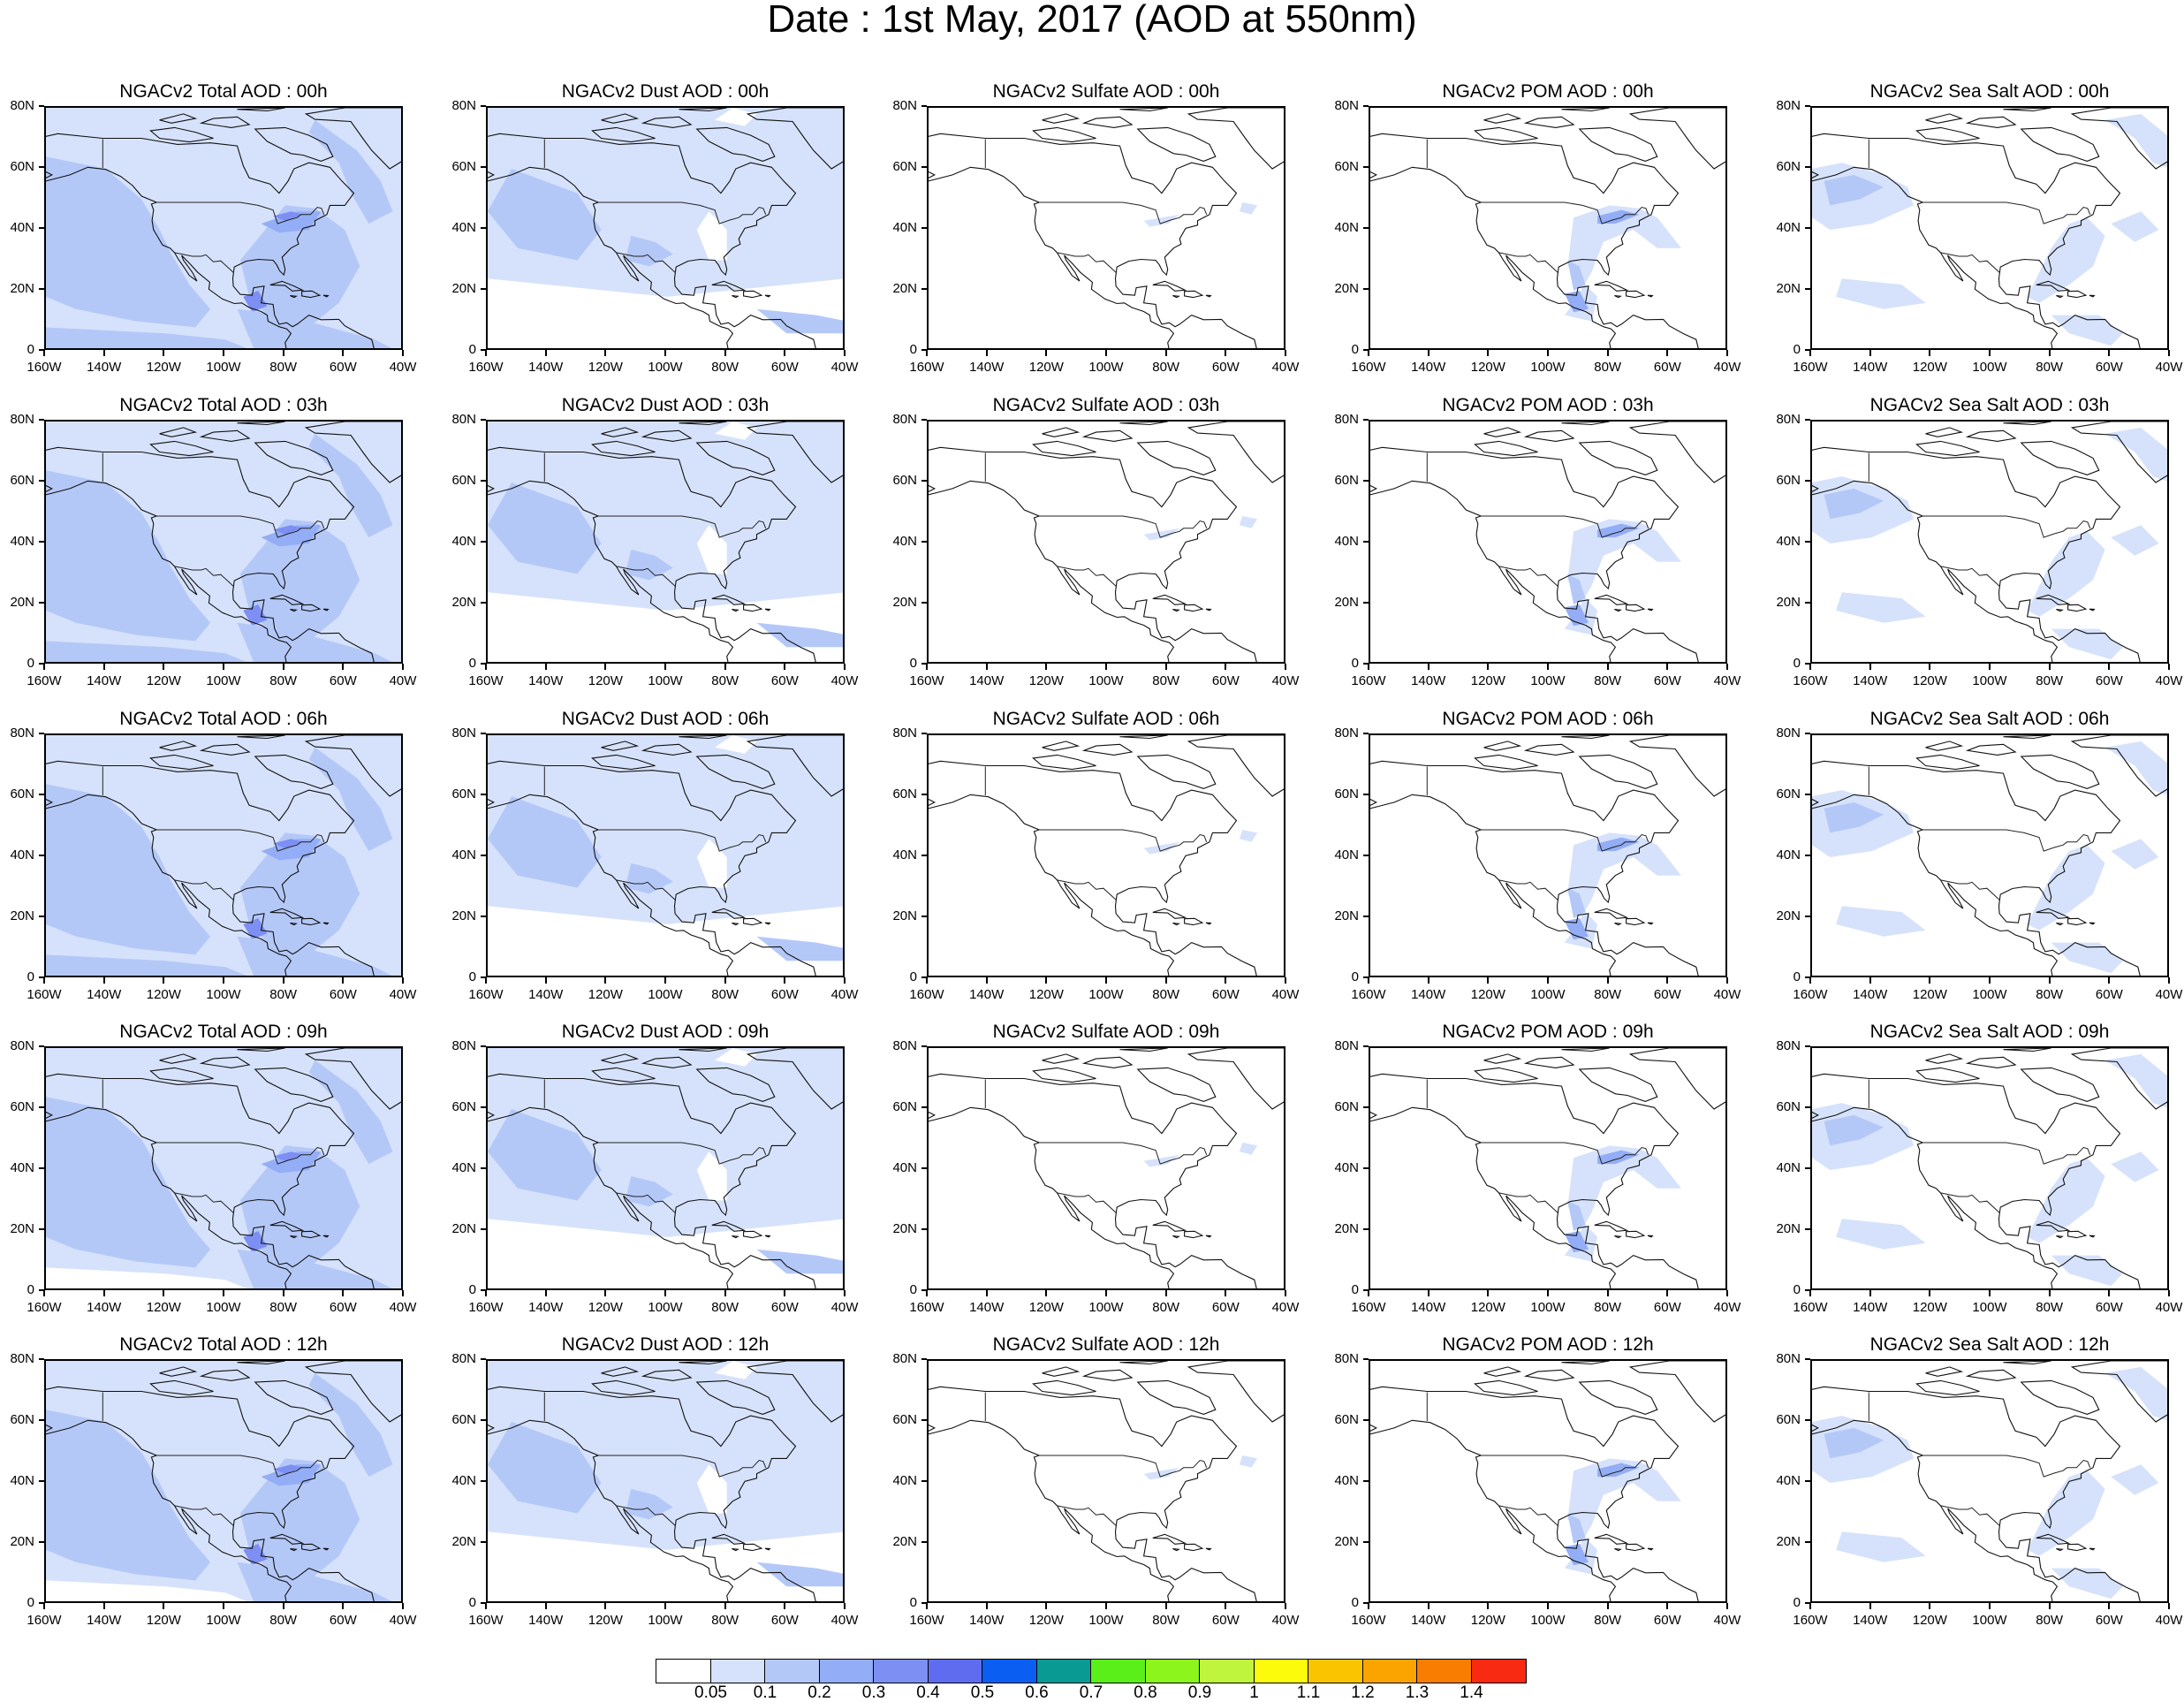 Image resolution: width=2184 pixels, height=1702 pixels. What do you see at coordinates (1091, 1671) in the screenshot?
I see `colorbar` at bounding box center [1091, 1671].